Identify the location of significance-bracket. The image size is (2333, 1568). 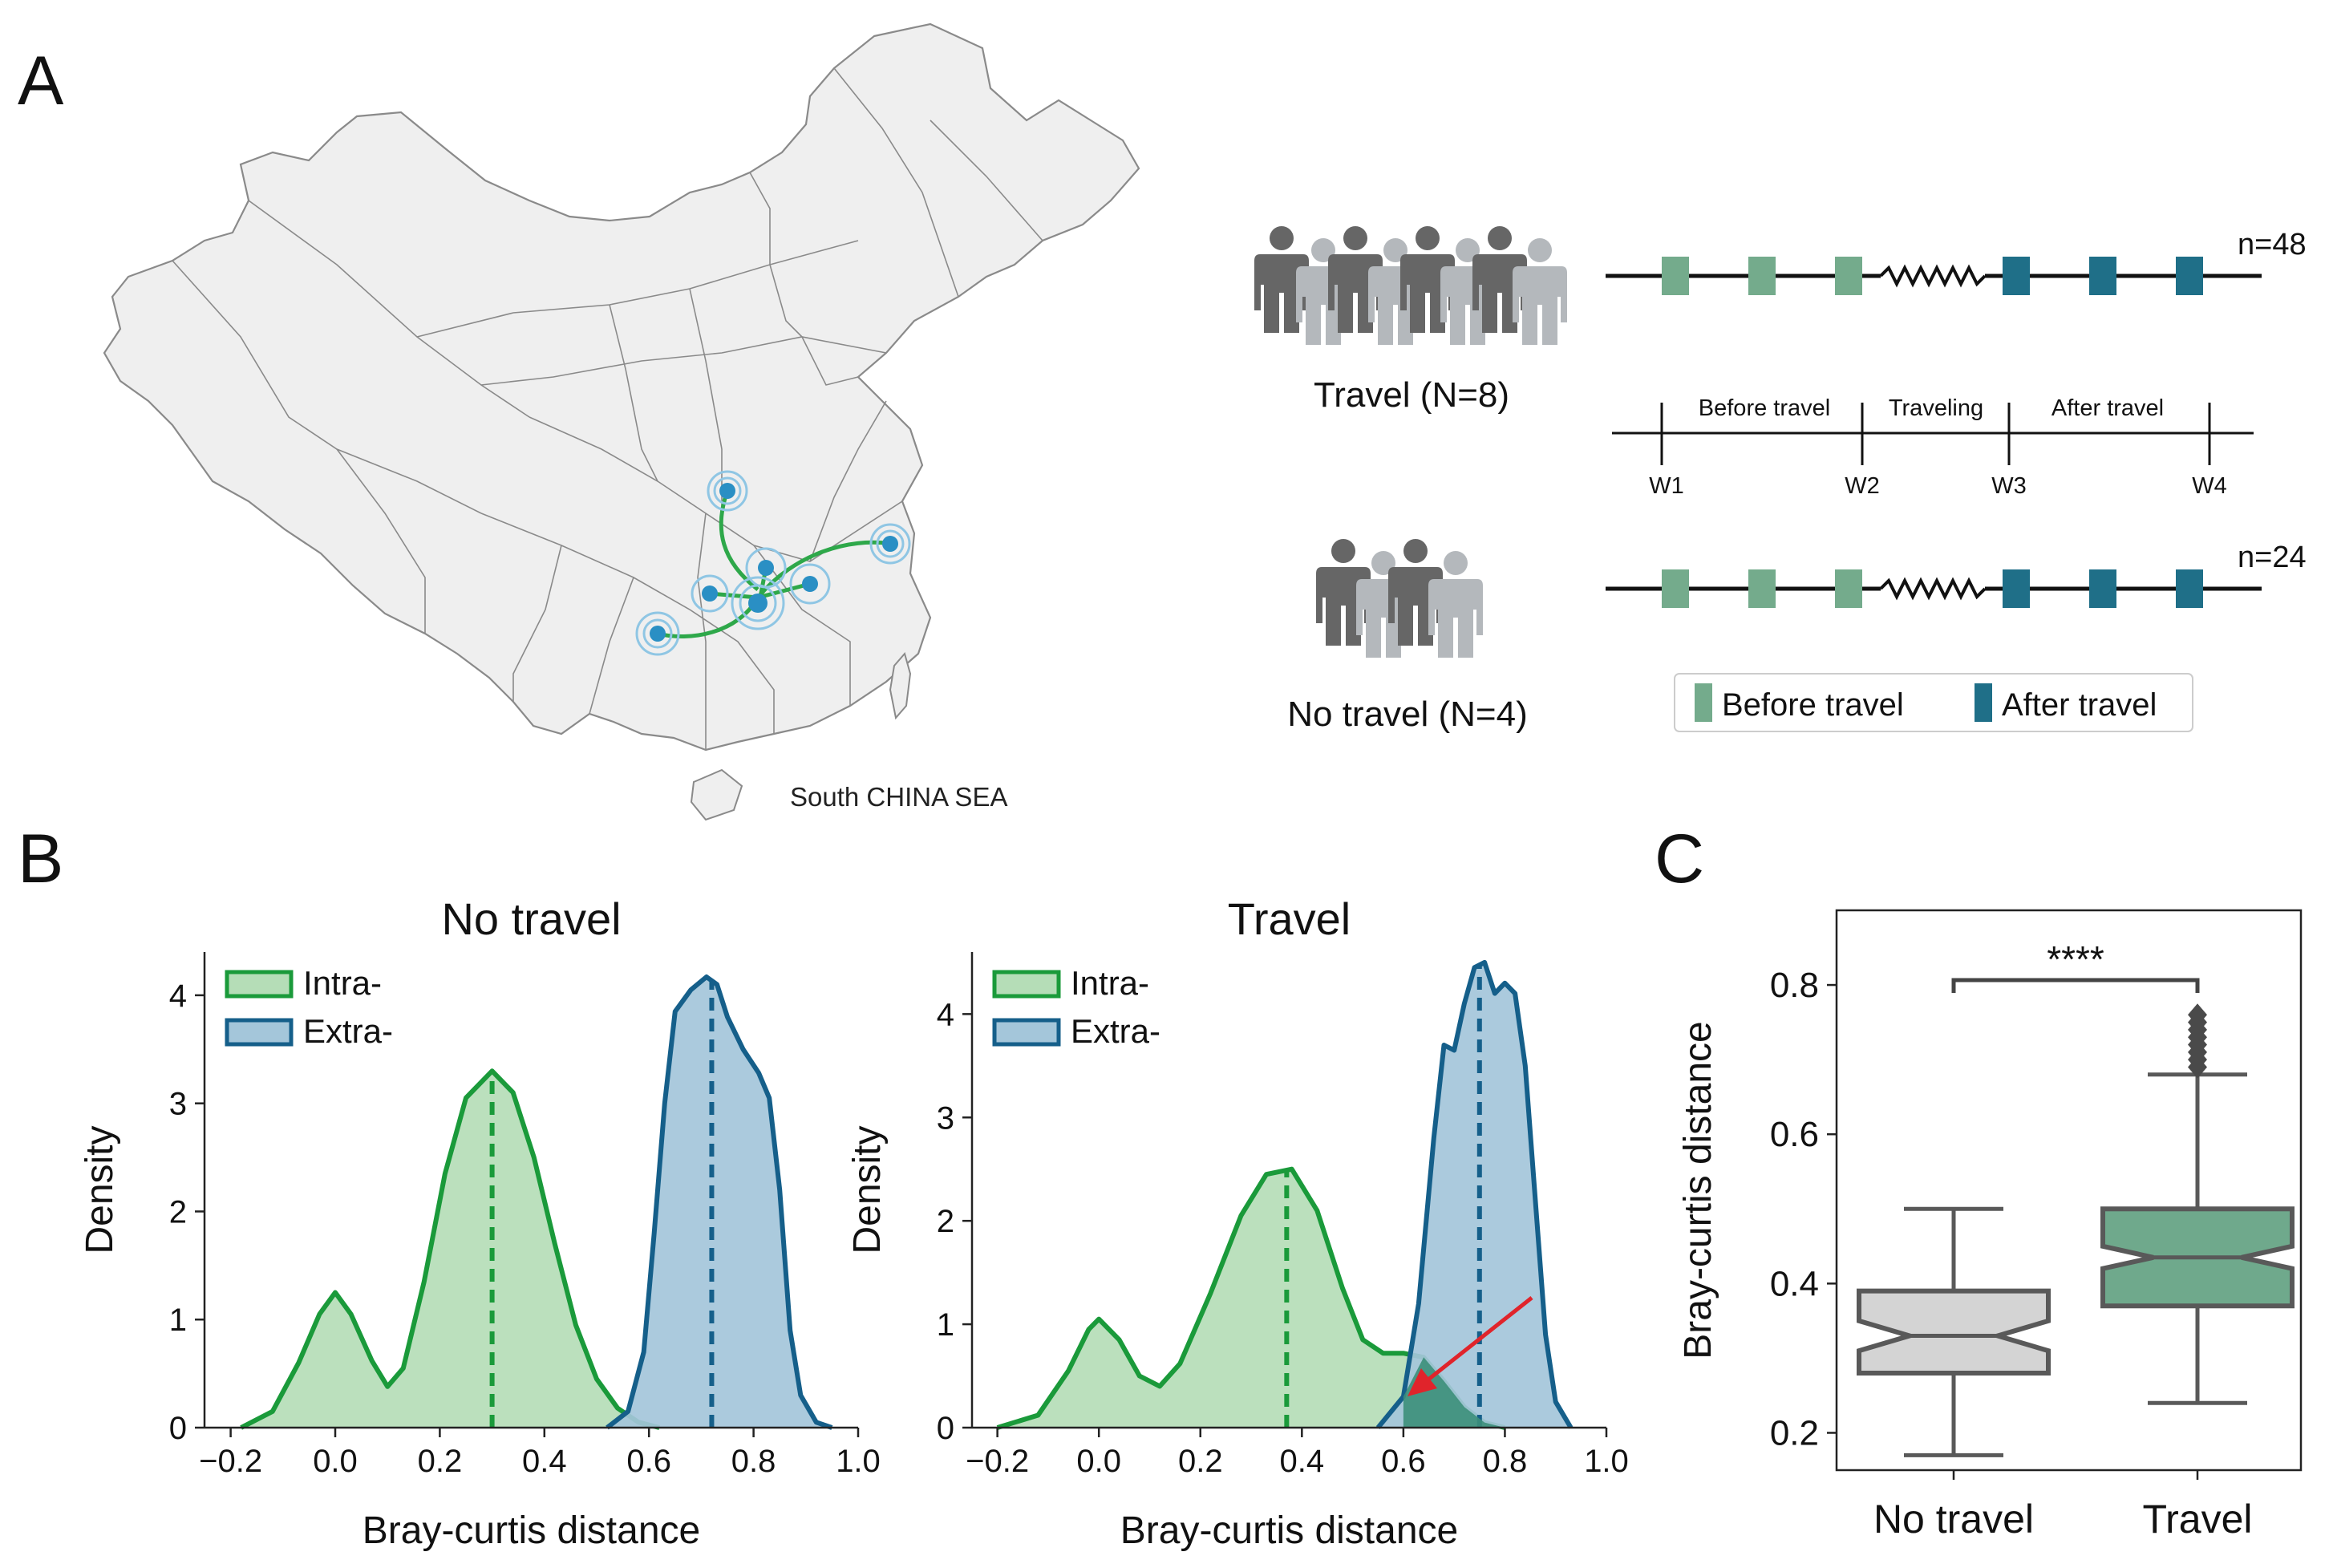
(2075, 986).